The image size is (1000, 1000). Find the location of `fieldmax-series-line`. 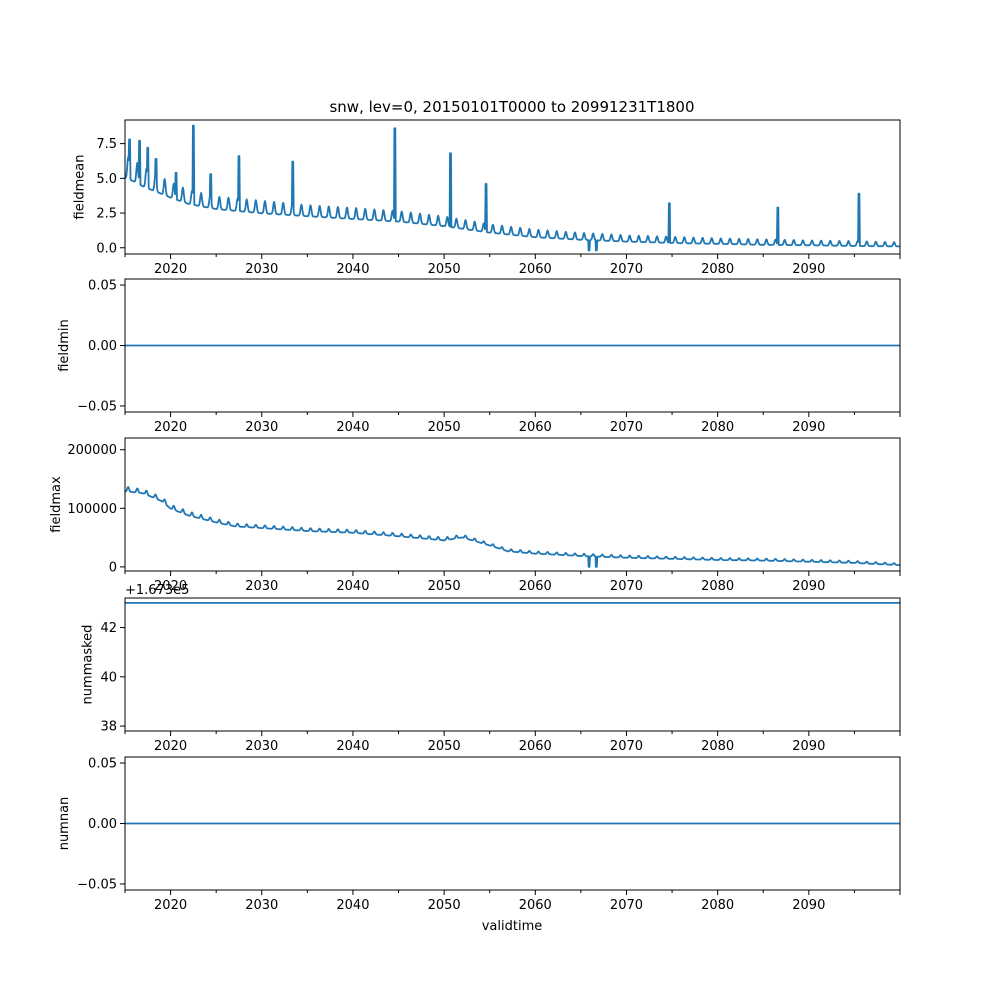

fieldmax-series-line is located at coordinates (512, 527).